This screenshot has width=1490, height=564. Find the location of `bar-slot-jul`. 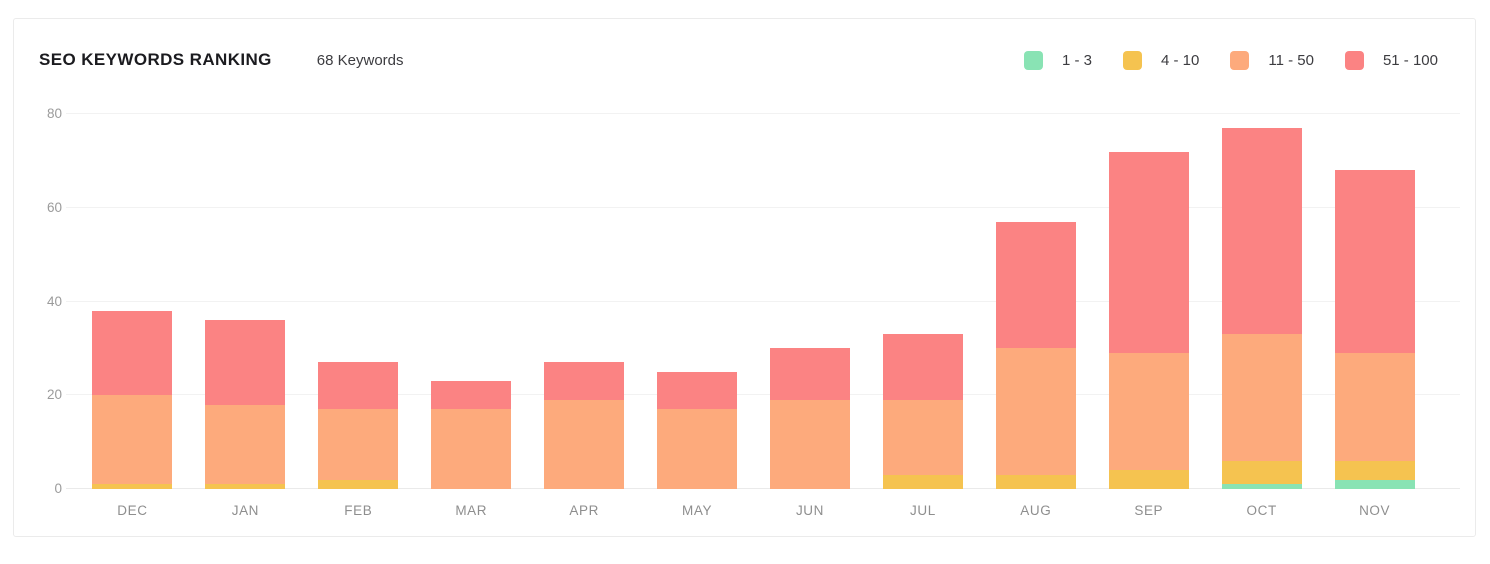

bar-slot-jul is located at coordinates (922, 301).